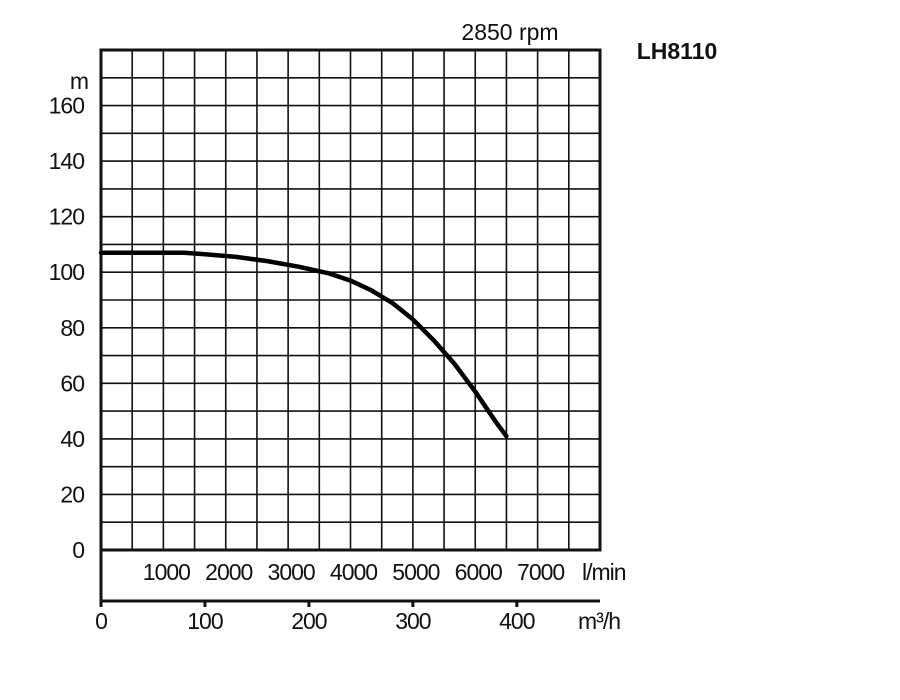 This screenshot has height=700, width=900. What do you see at coordinates (101, 621) in the screenshot?
I see `x-tick-label-m3h: 0` at bounding box center [101, 621].